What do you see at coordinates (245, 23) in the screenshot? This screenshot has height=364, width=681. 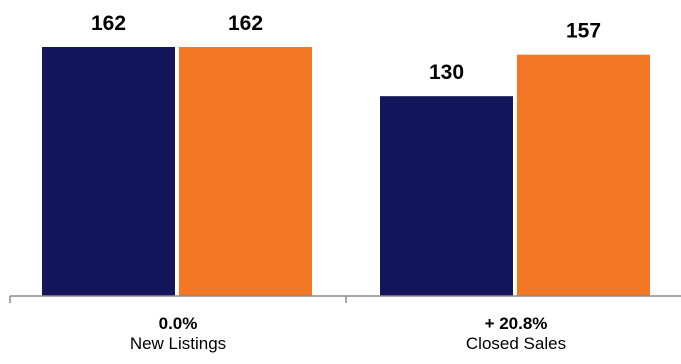 I see `value-label-new-listings-series-2: 162` at bounding box center [245, 23].